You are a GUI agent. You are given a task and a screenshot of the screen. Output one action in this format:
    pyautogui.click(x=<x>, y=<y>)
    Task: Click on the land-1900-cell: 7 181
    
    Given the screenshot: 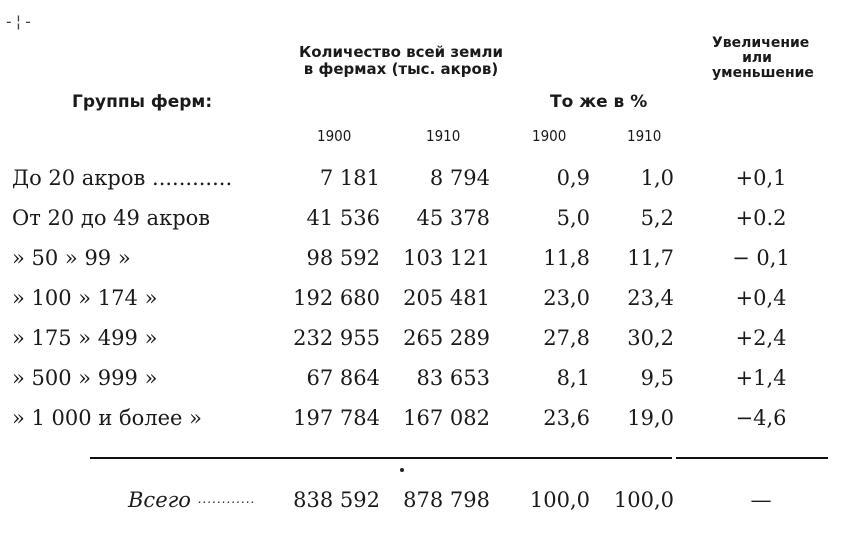 What is the action you would take?
    pyautogui.click(x=349, y=178)
    